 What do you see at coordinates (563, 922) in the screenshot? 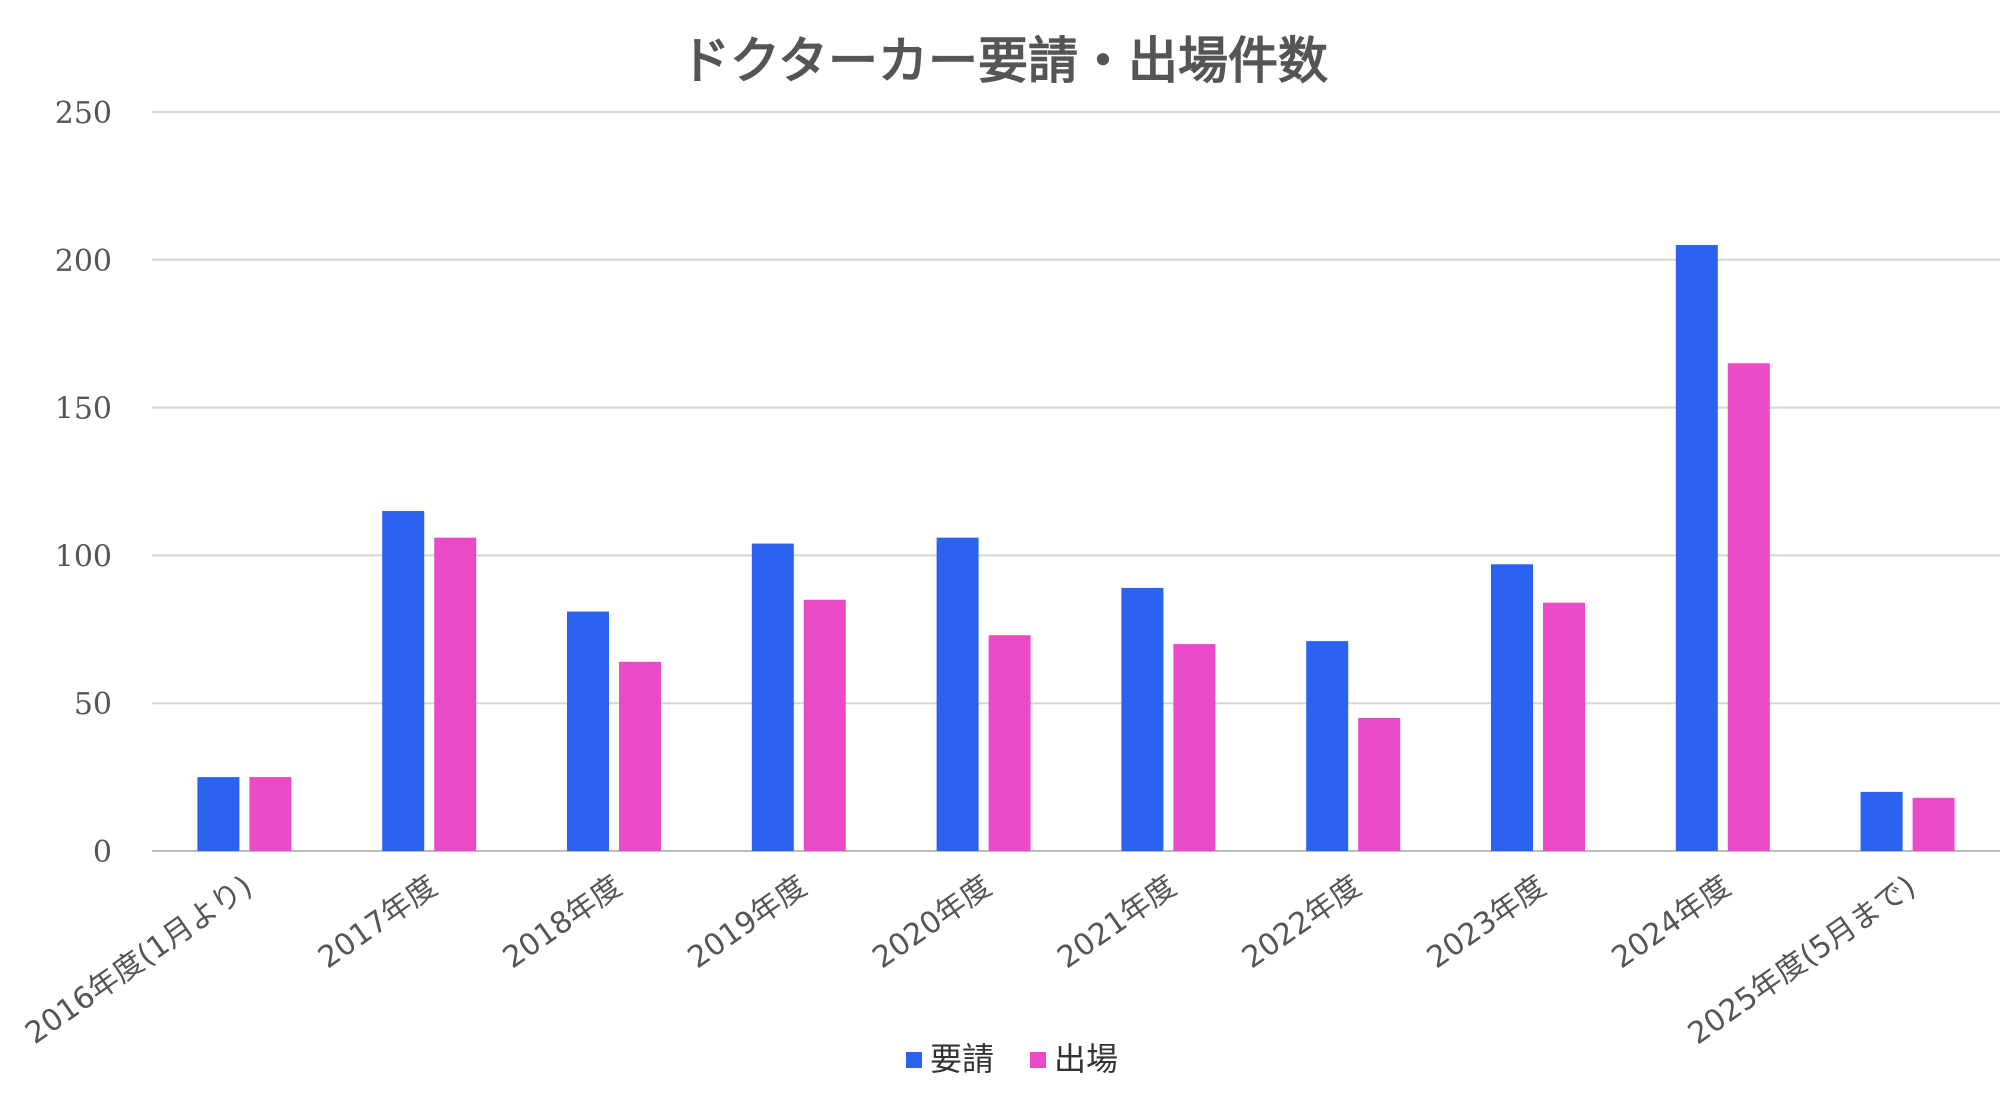
I see `x-tick-label: 2018年度` at bounding box center [563, 922].